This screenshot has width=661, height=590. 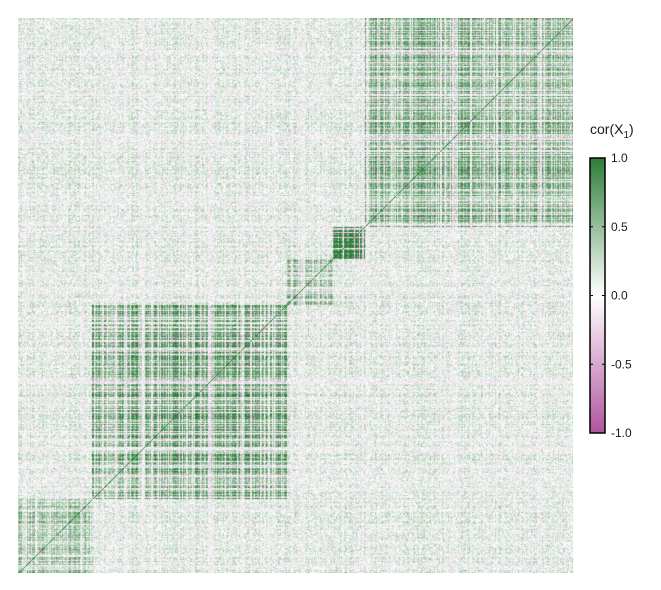 What do you see at coordinates (621, 433) in the screenshot?
I see `legend-tick-label: -1.0` at bounding box center [621, 433].